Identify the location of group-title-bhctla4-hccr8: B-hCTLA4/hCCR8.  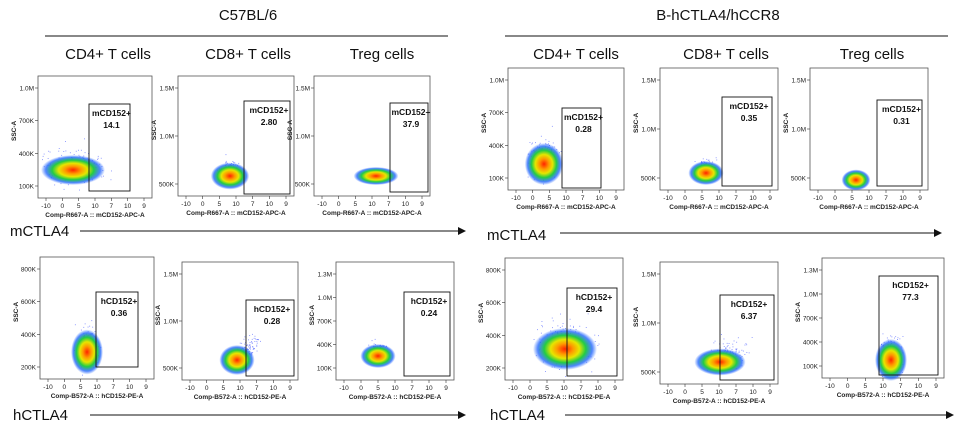
(717, 15).